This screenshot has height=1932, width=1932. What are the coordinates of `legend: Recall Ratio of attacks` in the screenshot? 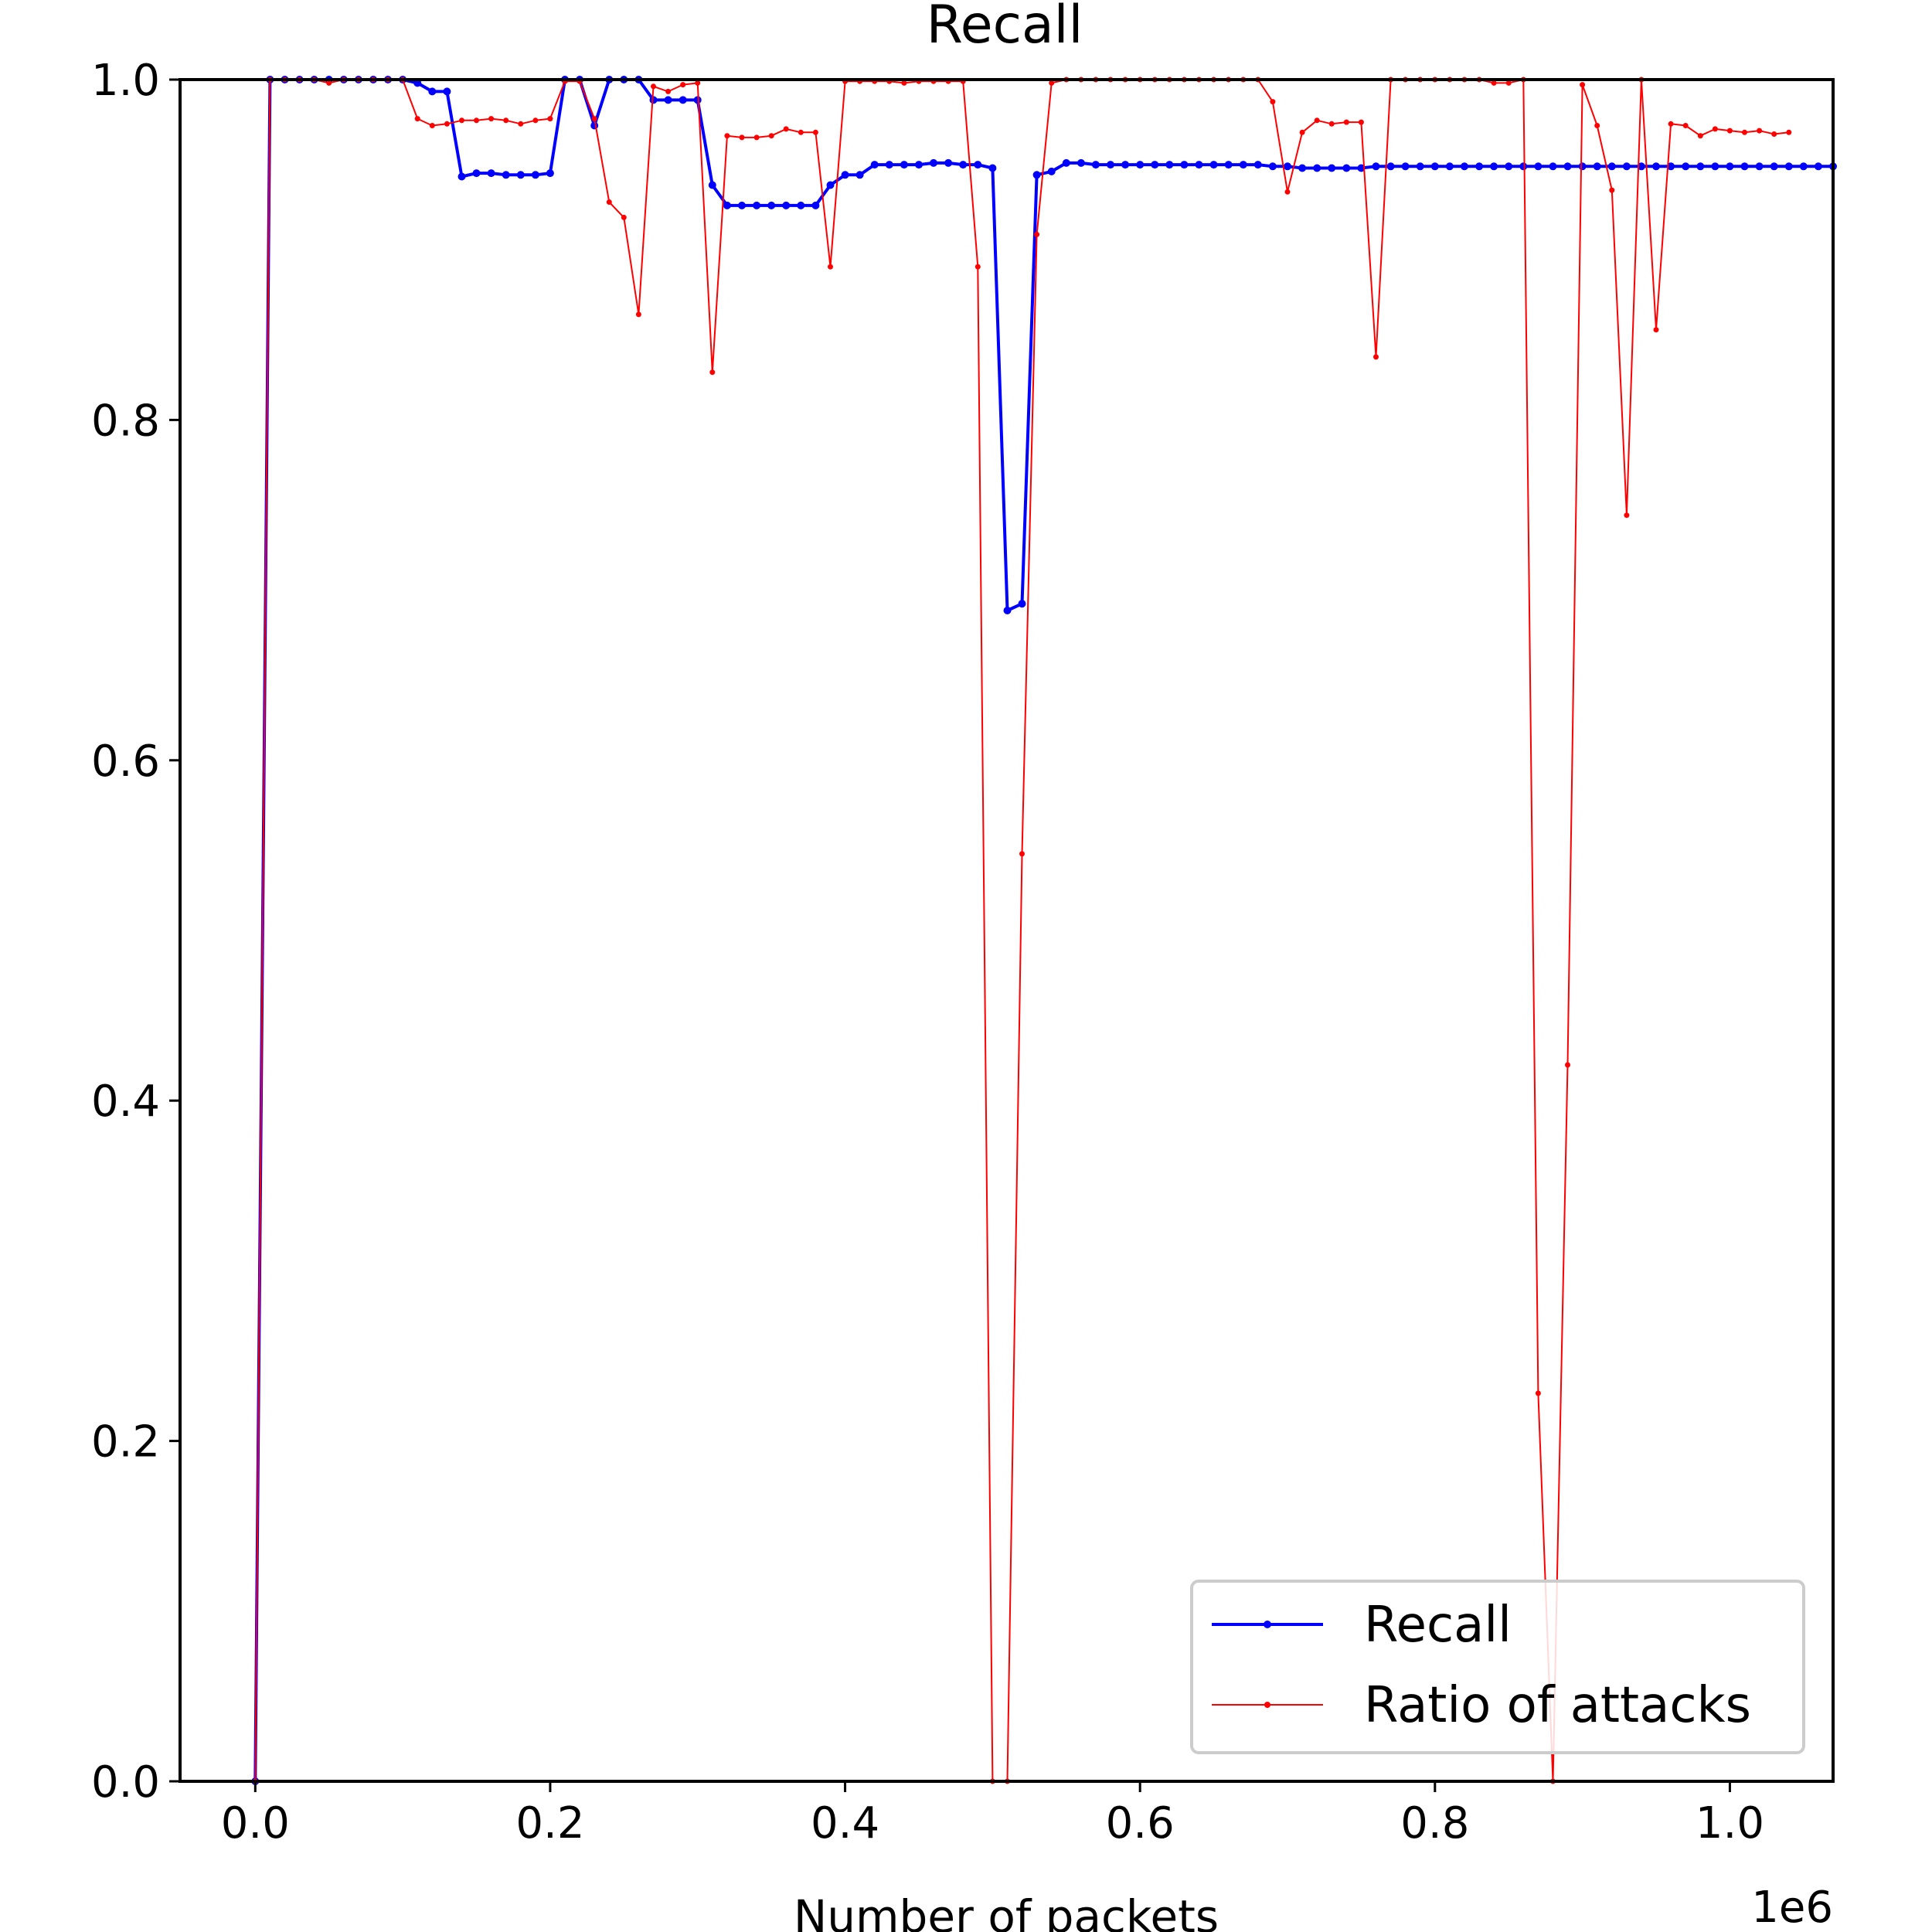 It's located at (1497, 1667).